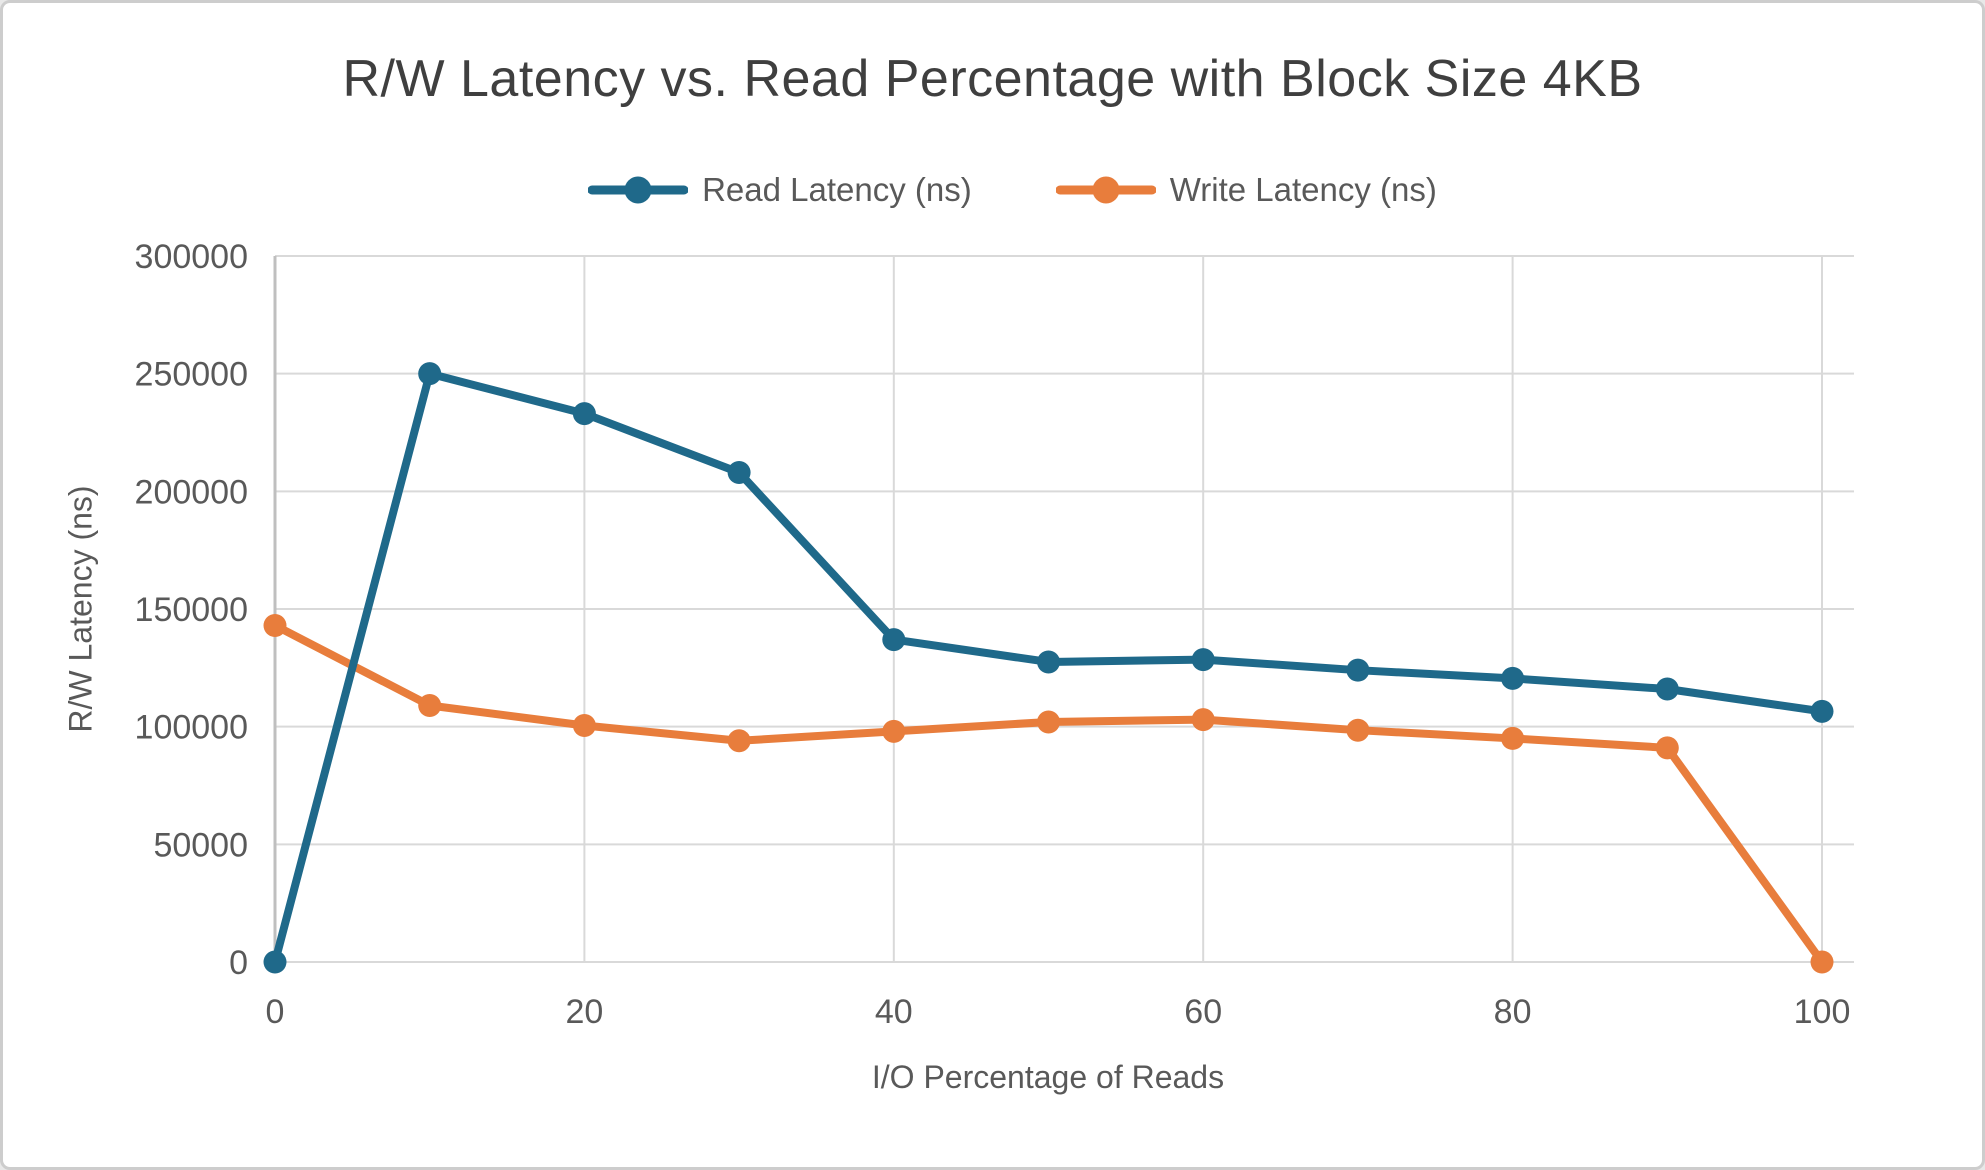  I want to click on y-tick-label: 150000, so click(191, 610).